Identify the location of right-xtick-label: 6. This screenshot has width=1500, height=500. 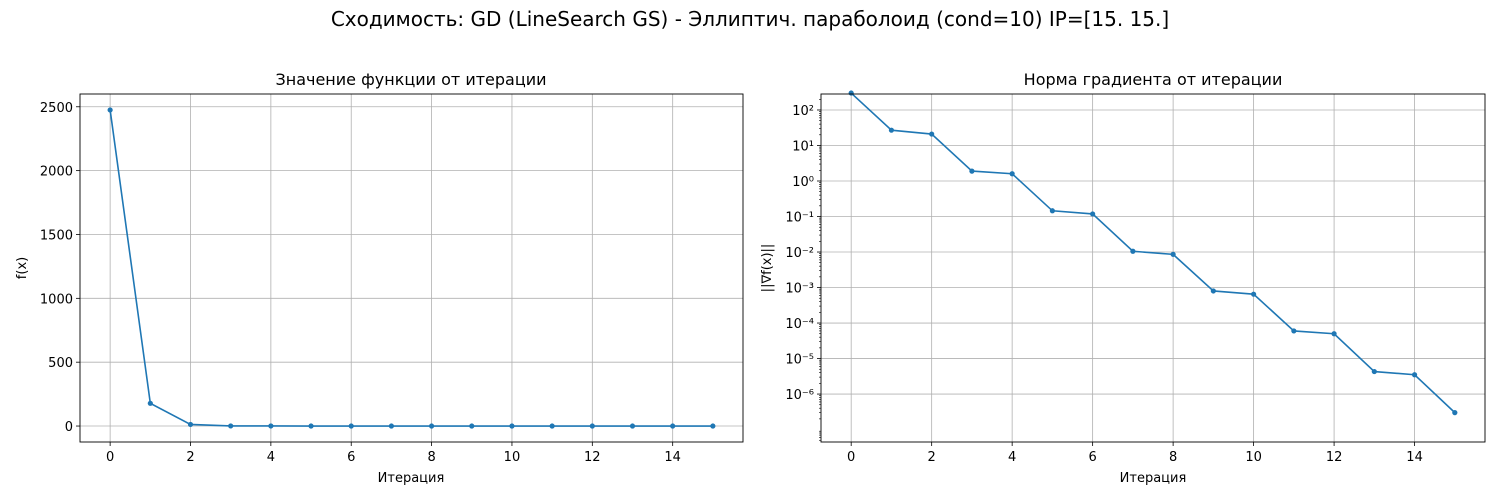
(1092, 457).